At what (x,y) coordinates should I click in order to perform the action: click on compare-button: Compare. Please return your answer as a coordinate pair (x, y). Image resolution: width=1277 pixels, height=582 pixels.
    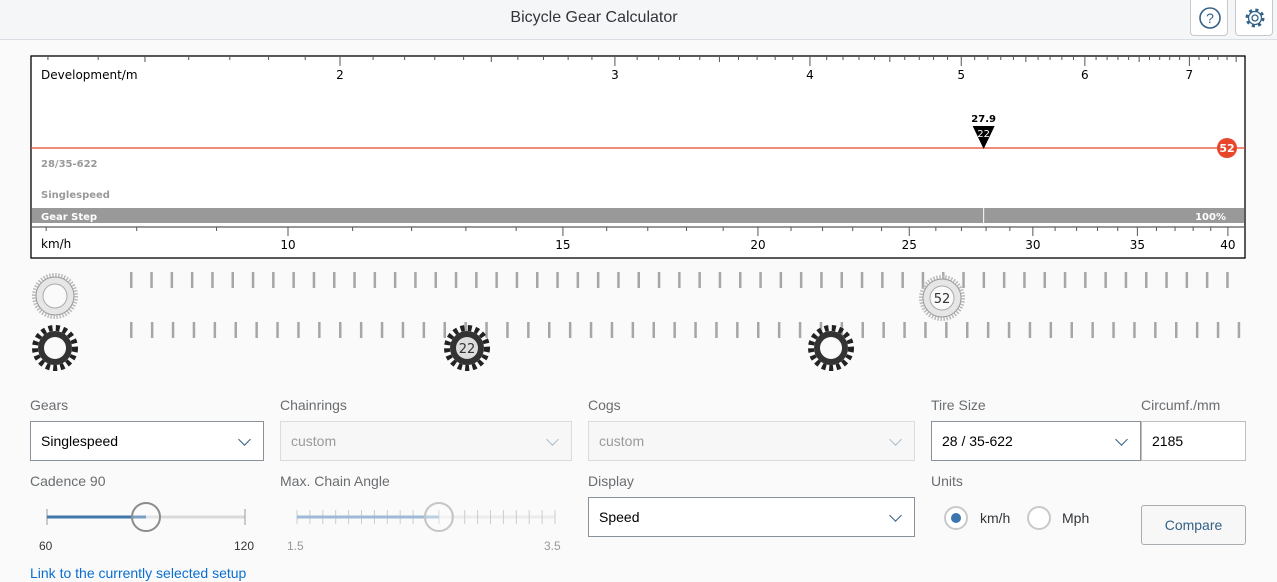
    Looking at the image, I should click on (1193, 525).